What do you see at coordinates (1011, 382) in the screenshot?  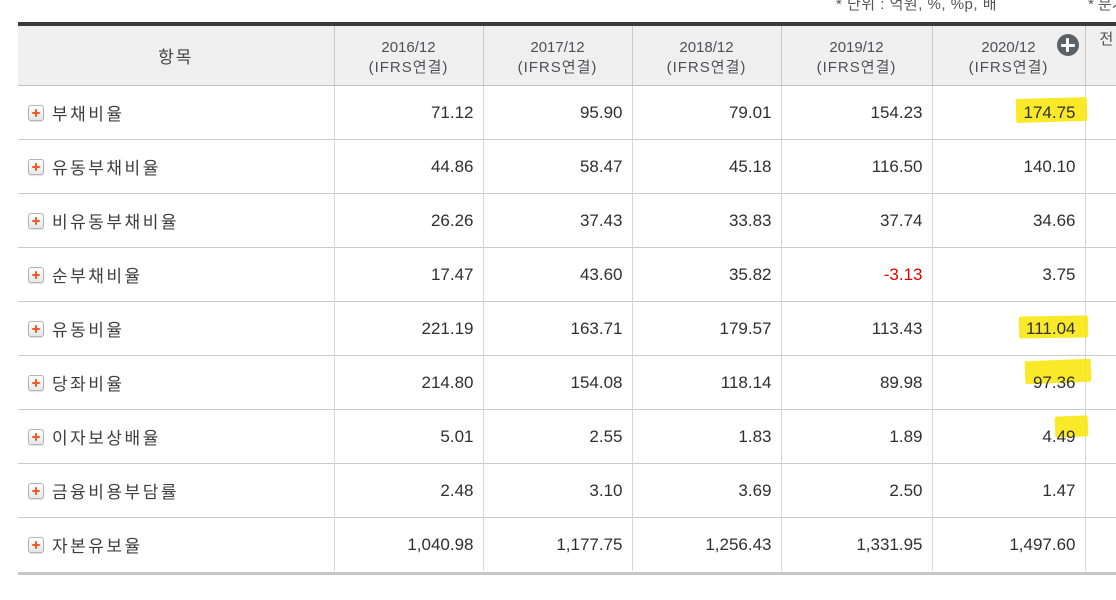 I see `value-cell: 97.36` at bounding box center [1011, 382].